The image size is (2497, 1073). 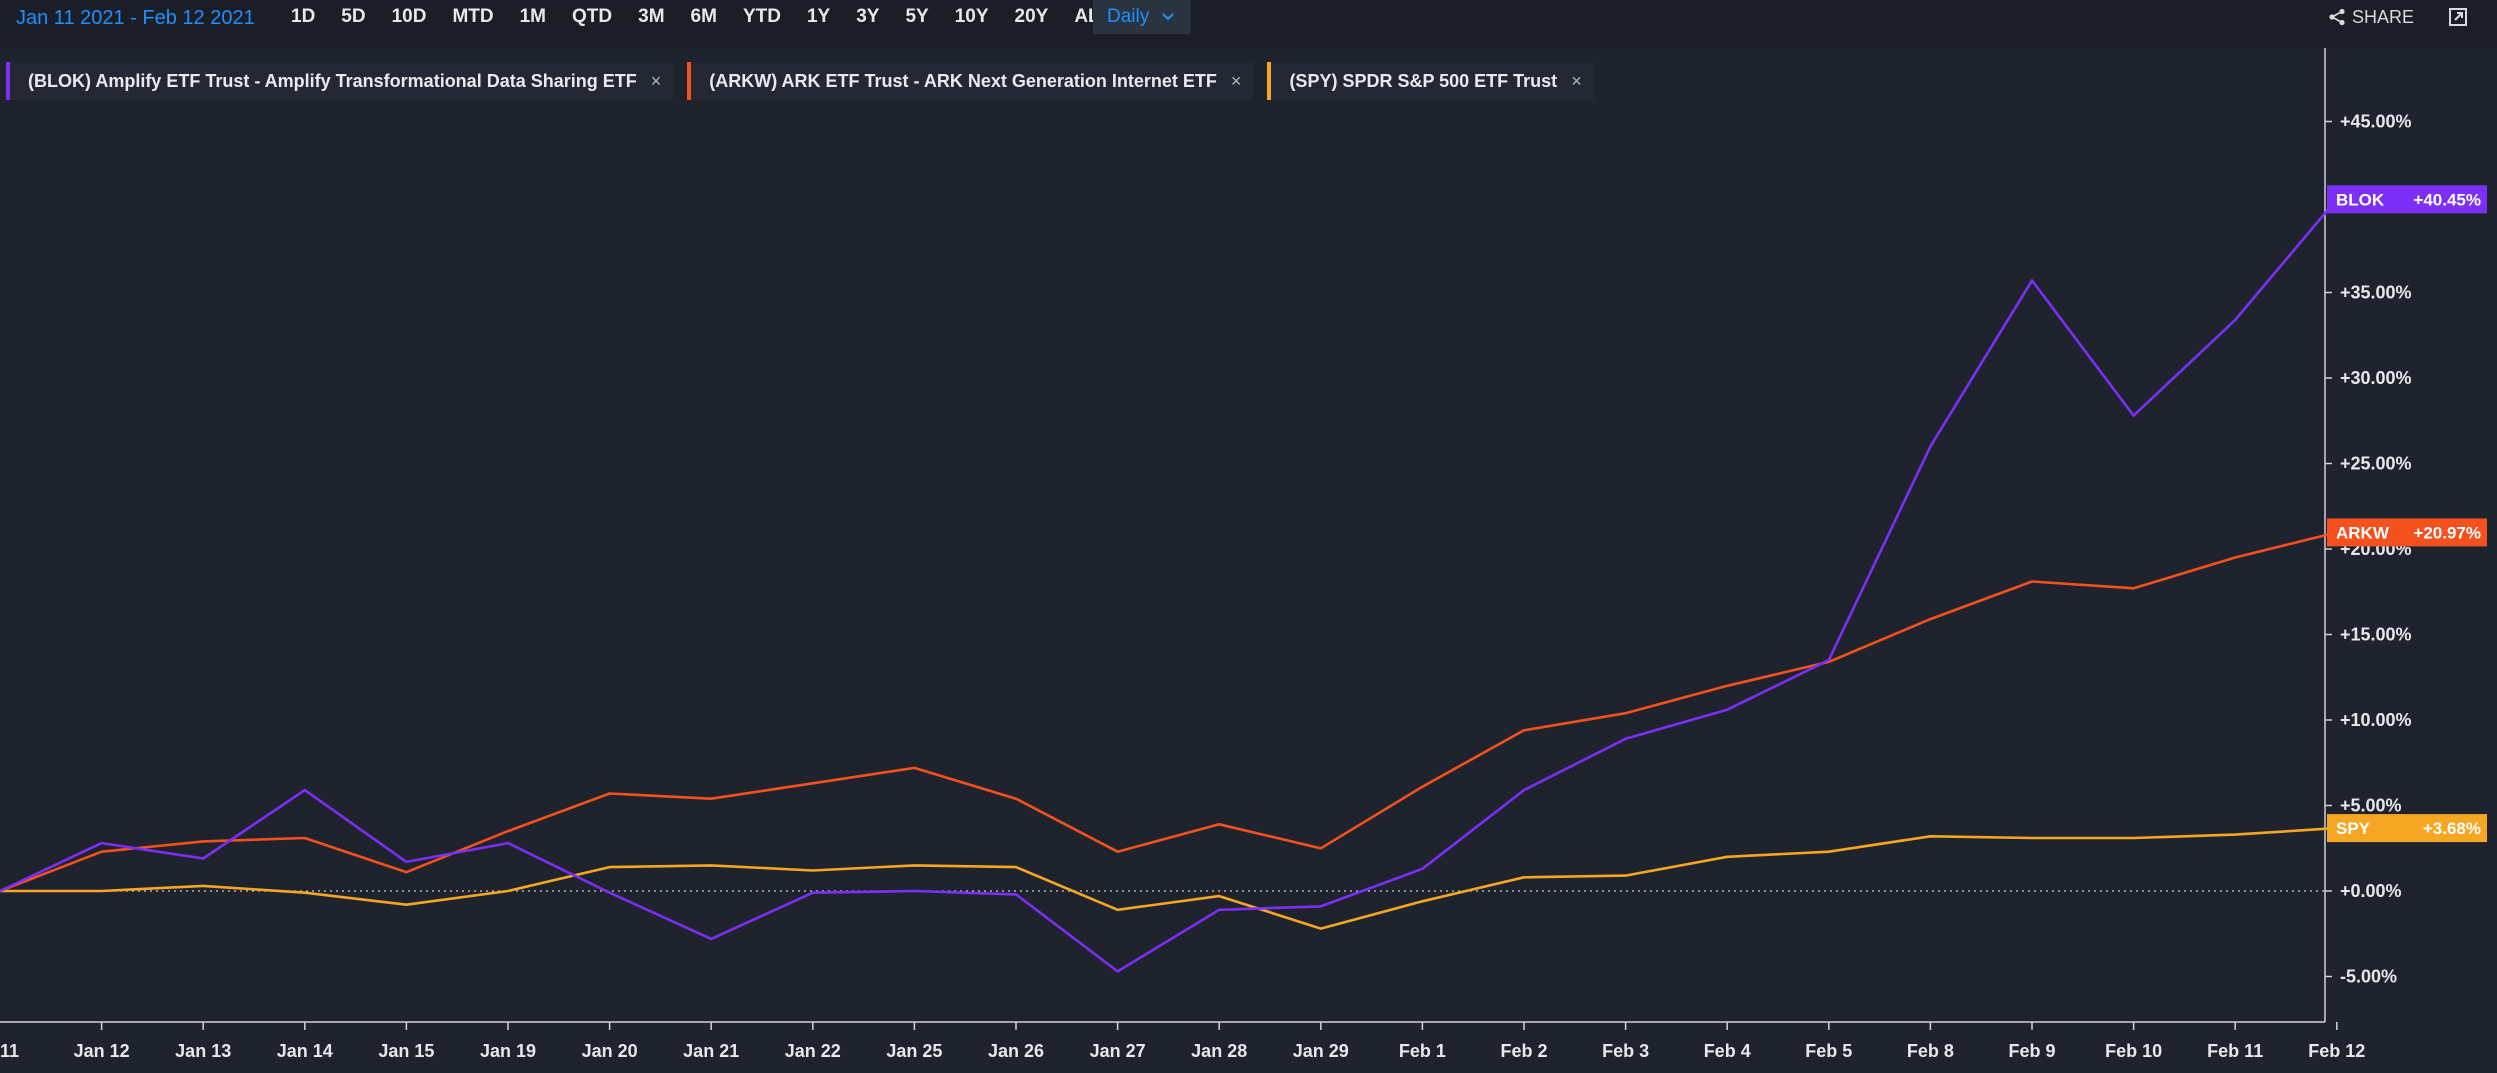 I want to click on y-tick-label: +45.00%, so click(x=2376, y=122).